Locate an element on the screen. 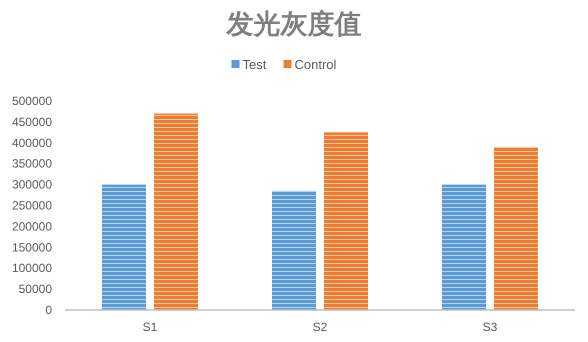  y-tick-label: 150000 is located at coordinates (32, 247).